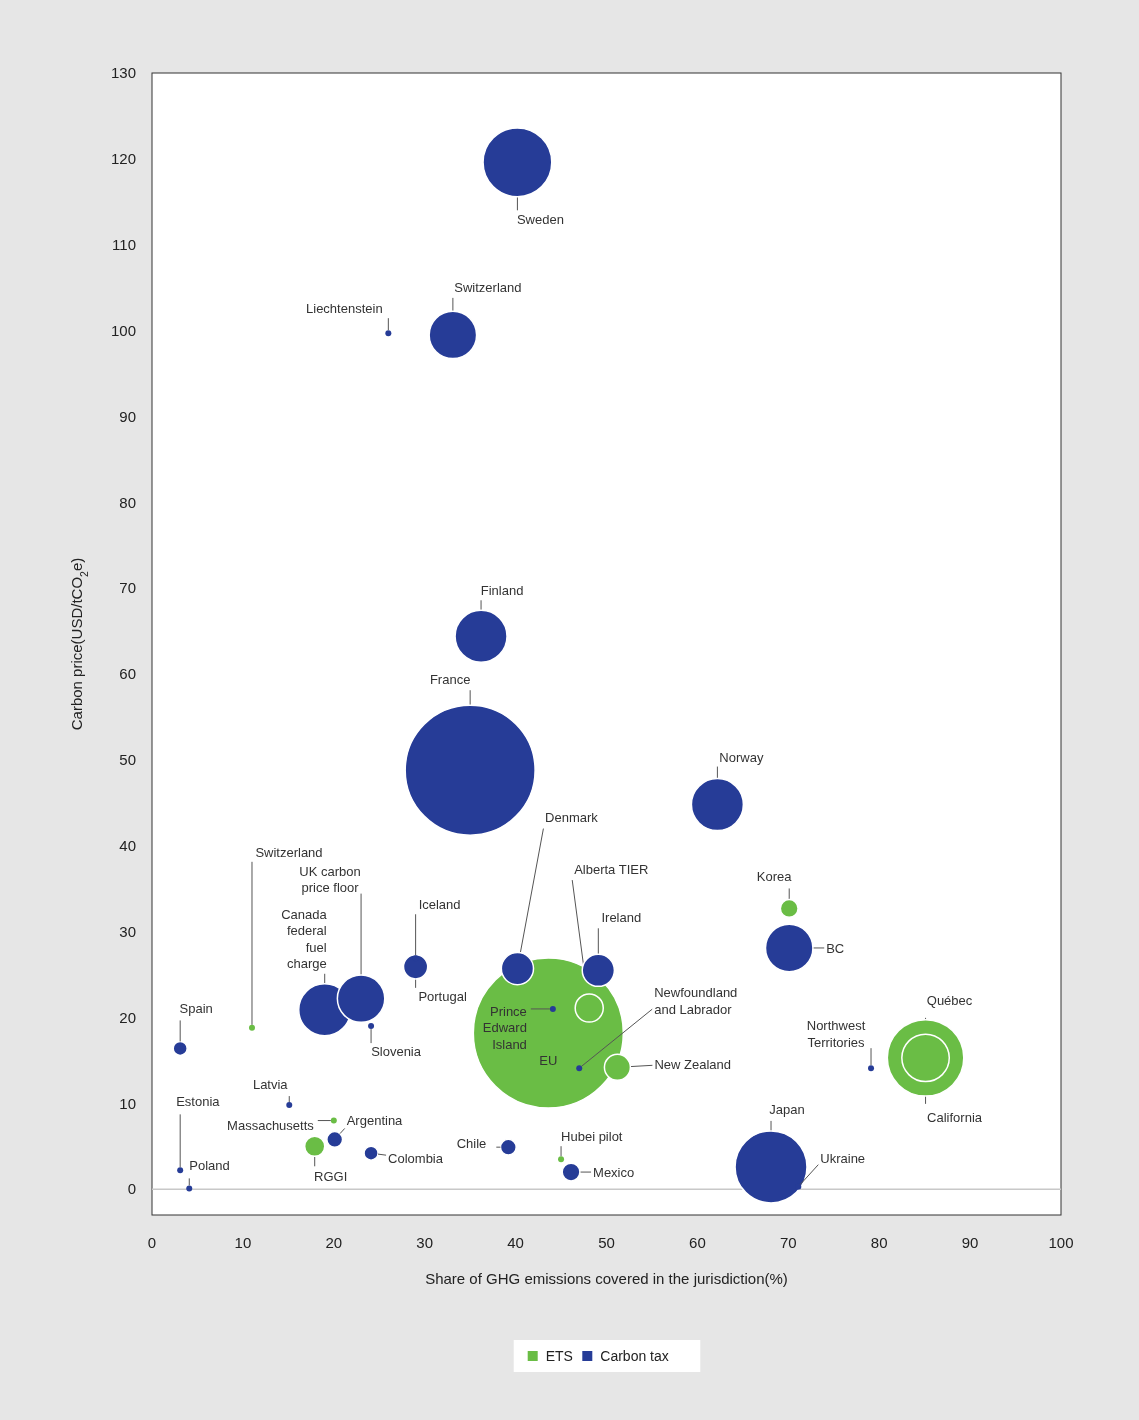  Describe the element at coordinates (879, 1242) in the screenshot. I see `x-tick-label: 80` at that location.